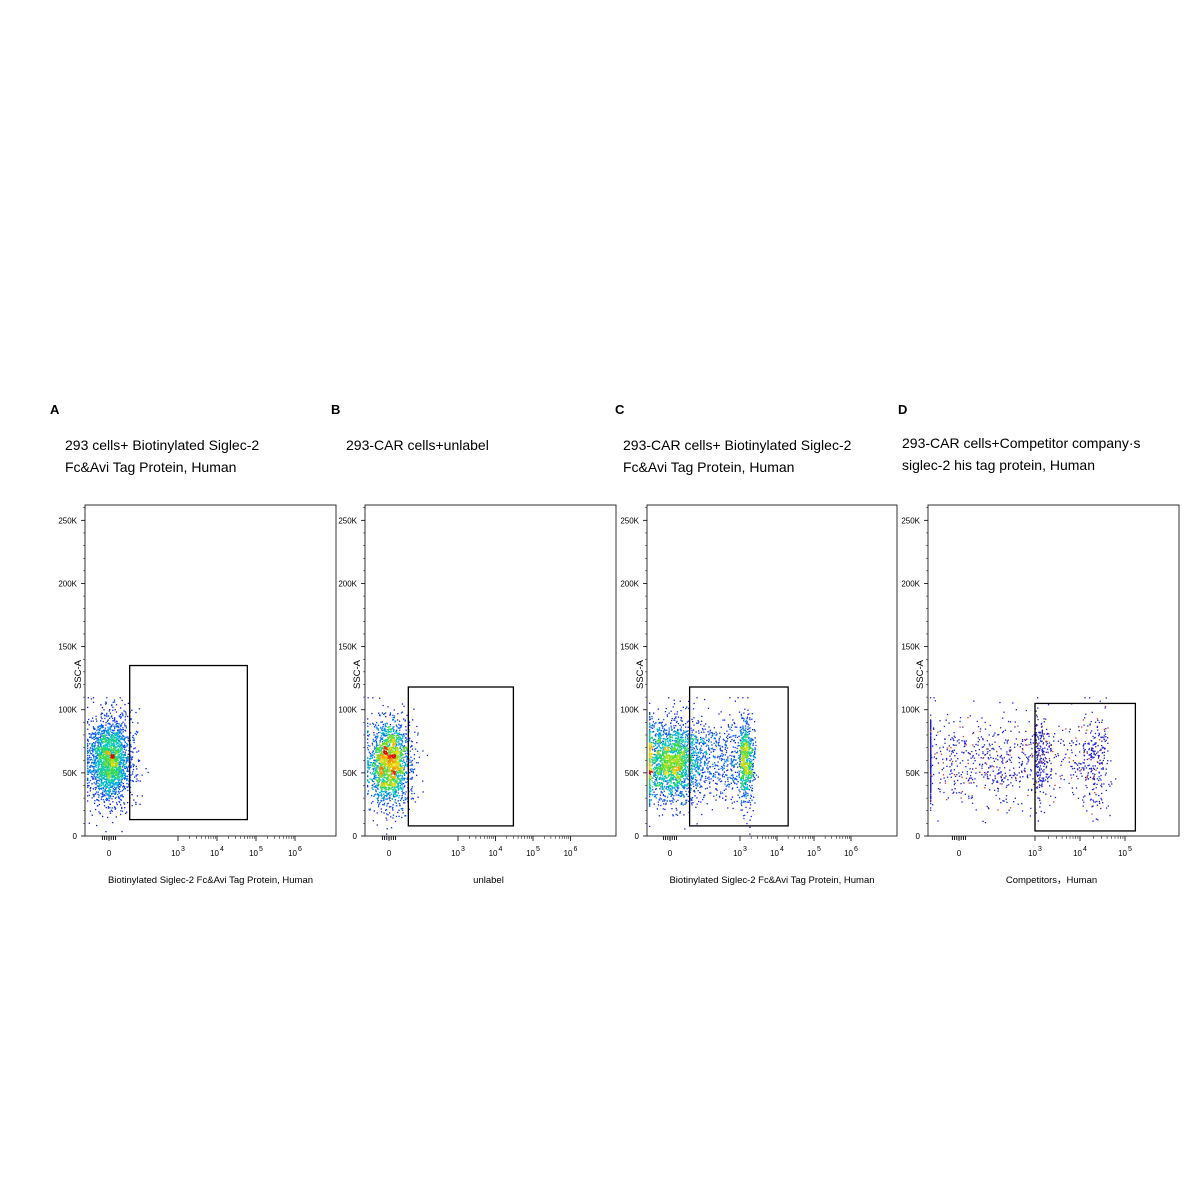 The height and width of the screenshot is (1203, 1203). I want to click on y-tick-label: 100K, so click(347, 710).